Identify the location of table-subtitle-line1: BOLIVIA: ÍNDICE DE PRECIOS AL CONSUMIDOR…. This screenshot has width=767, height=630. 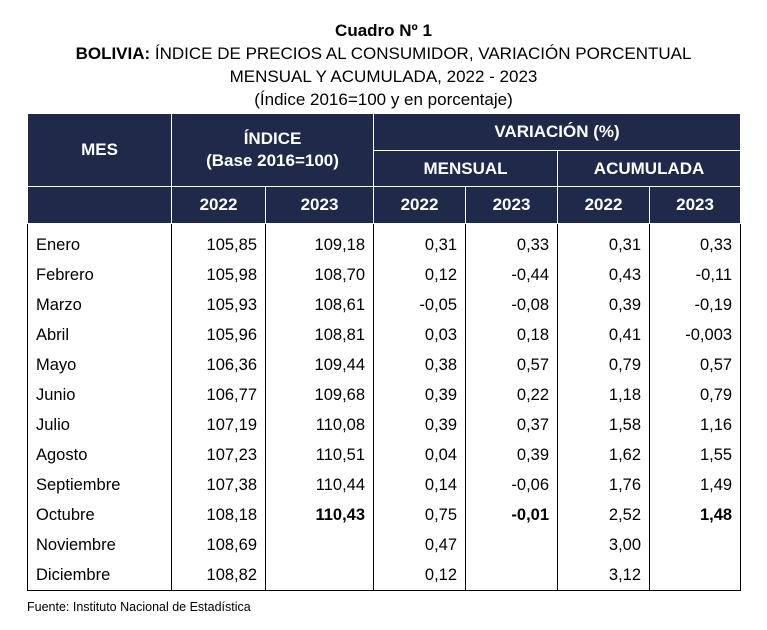
(383, 54).